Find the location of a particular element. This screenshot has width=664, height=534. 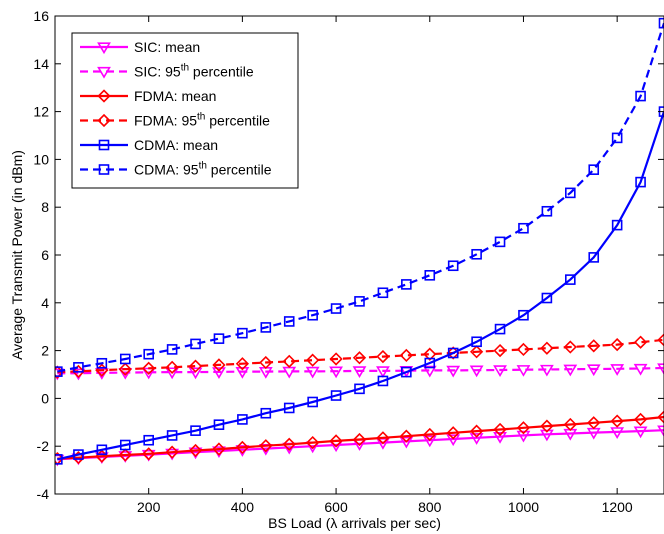

legend-item: FDMA: mean is located at coordinates (148, 96).